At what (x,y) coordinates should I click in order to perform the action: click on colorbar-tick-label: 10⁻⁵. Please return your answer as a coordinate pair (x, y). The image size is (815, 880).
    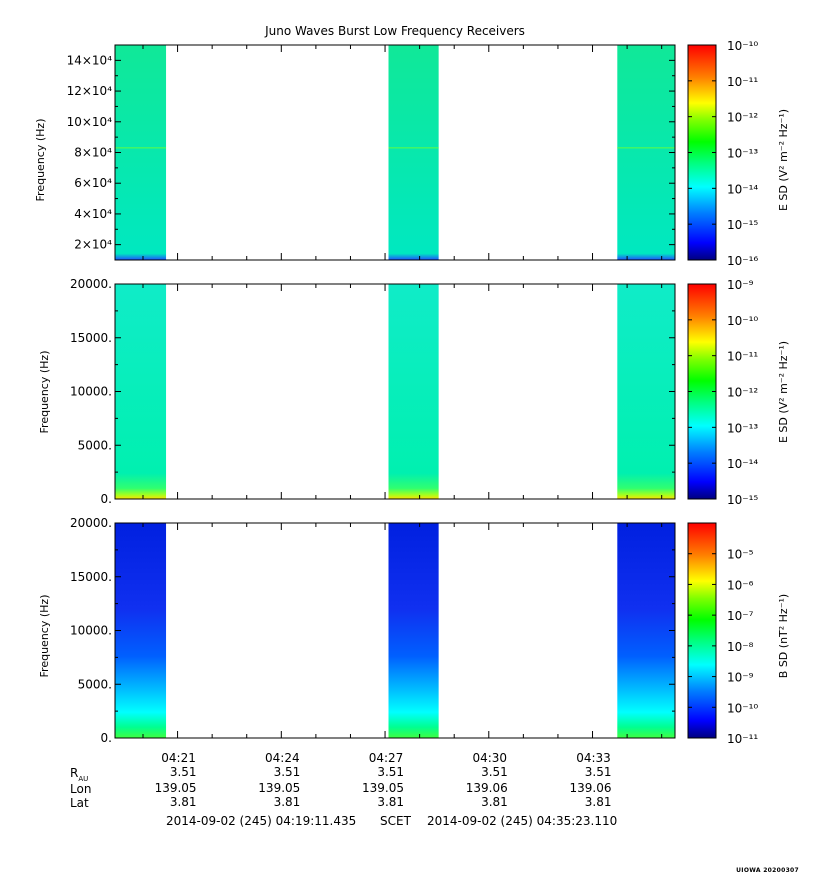
    Looking at the image, I should click on (740, 555).